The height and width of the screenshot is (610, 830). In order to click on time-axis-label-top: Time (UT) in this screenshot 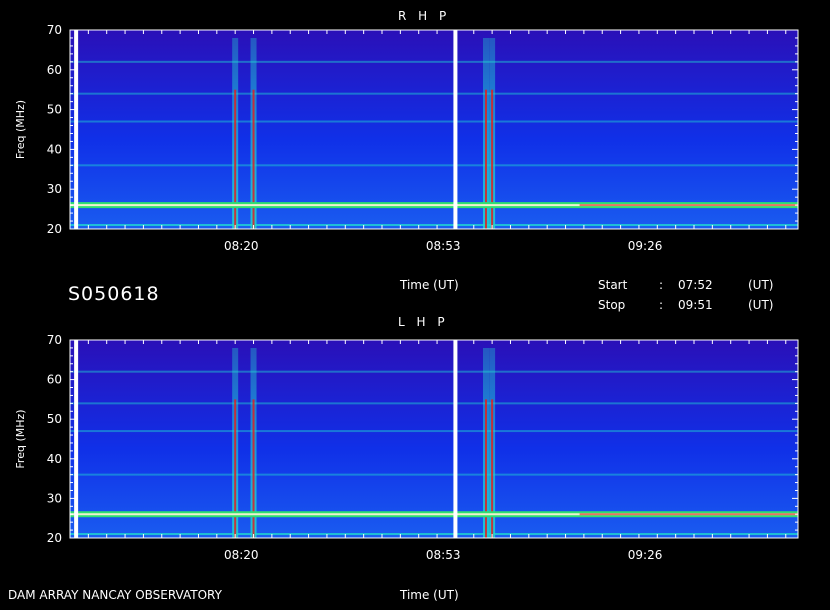, I will do `click(429, 285)`.